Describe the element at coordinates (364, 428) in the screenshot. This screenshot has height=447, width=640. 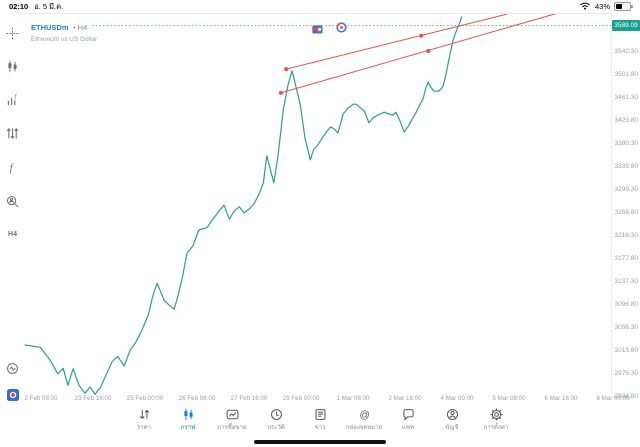
I see `nav-item-label: กล่องจดหมาย` at that location.